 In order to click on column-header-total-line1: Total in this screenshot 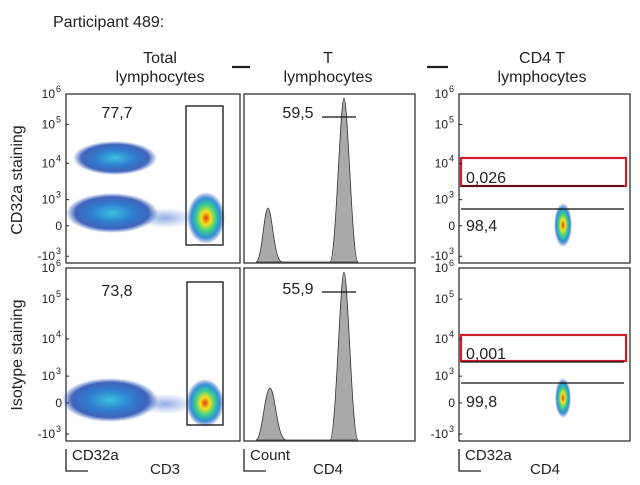, I will do `click(160, 58)`.